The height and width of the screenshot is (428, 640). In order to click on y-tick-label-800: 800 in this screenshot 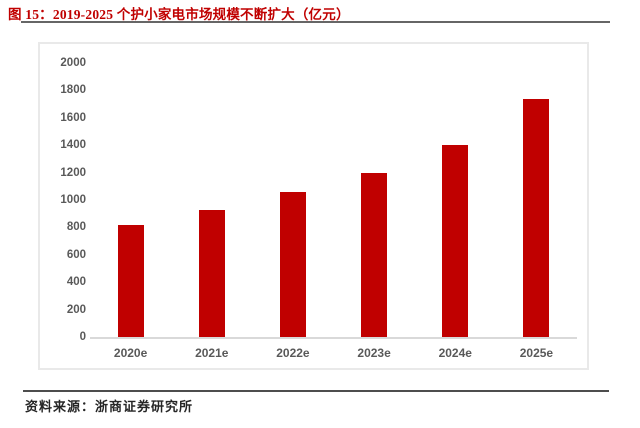, I will do `click(76, 227)`.